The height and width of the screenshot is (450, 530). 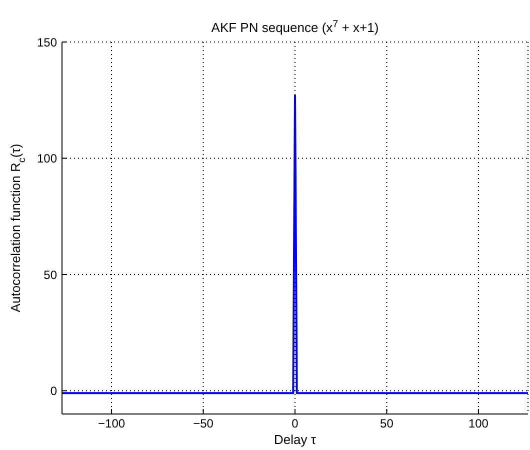 I want to click on y-tick-label: 50, so click(x=51, y=275).